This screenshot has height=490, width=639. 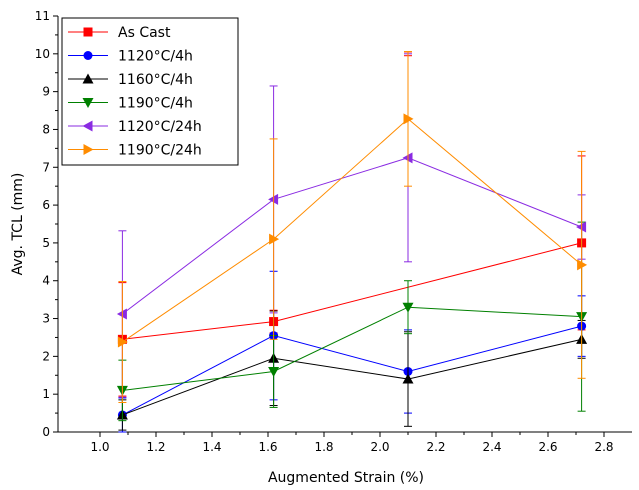 What do you see at coordinates (46, 319) in the screenshot?
I see `y-tick-label: 3` at bounding box center [46, 319].